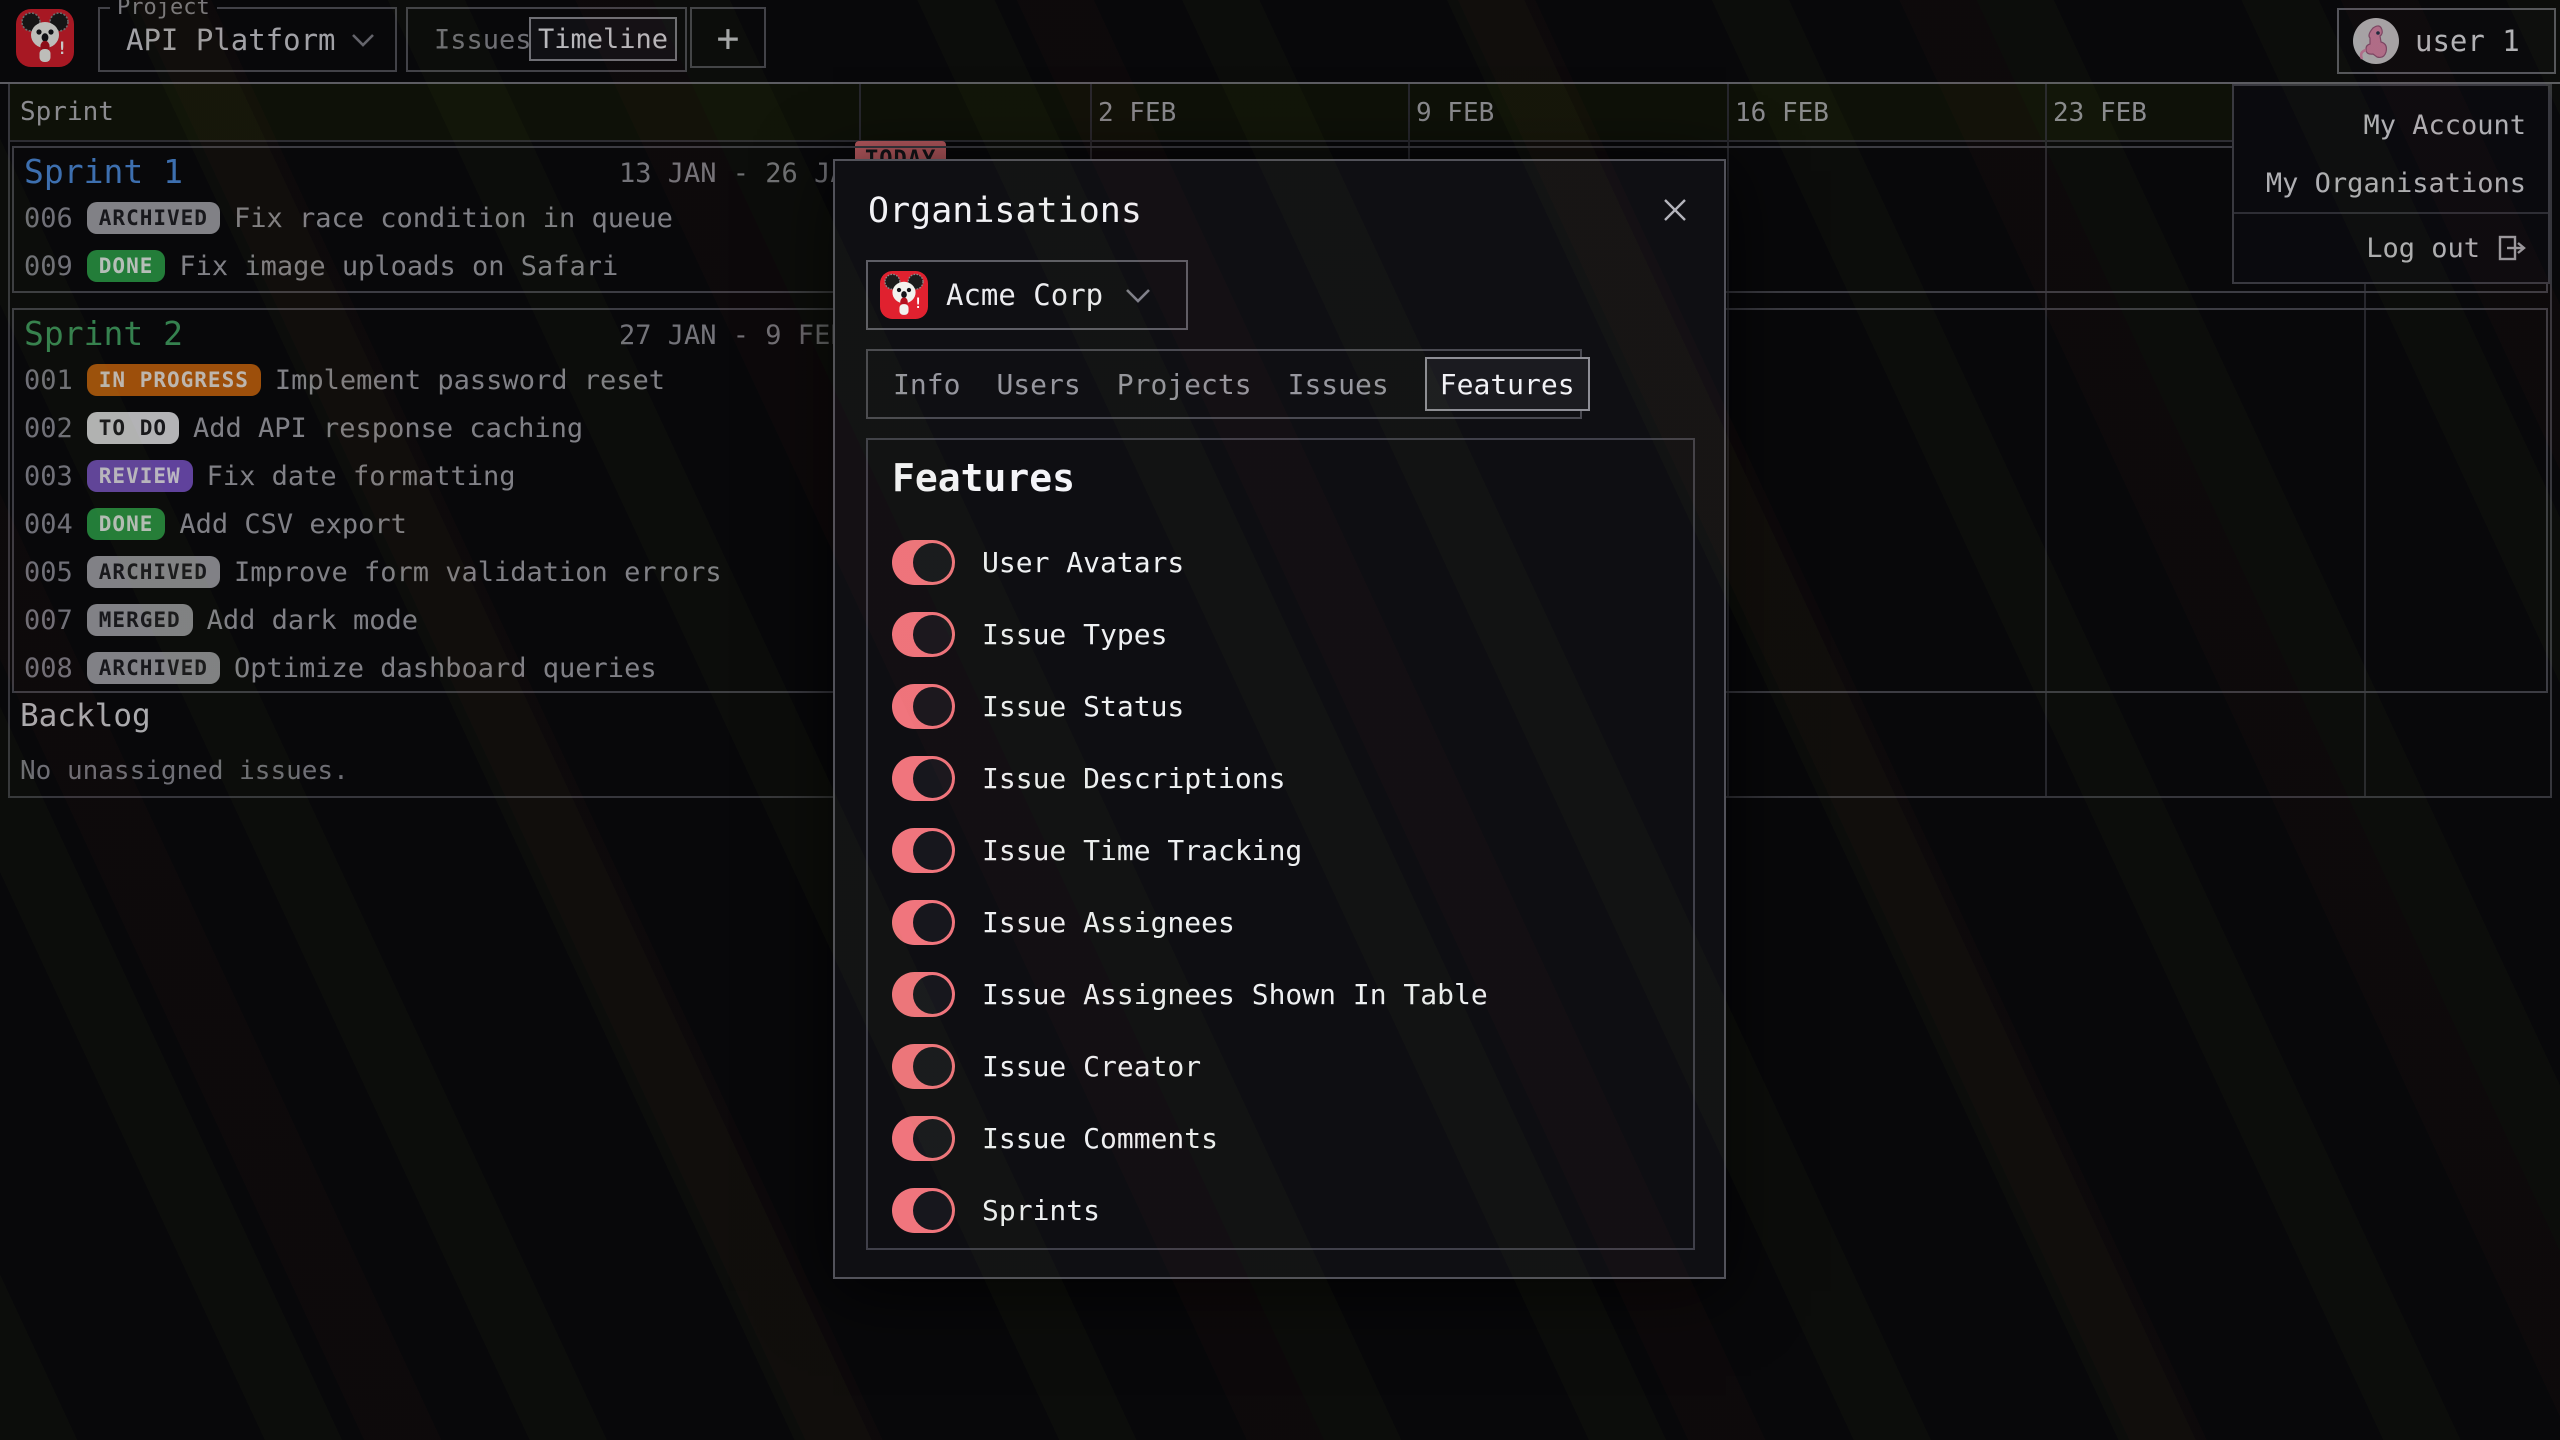 The height and width of the screenshot is (1440, 2560). I want to click on app-logo-icon: !, so click(45, 38).